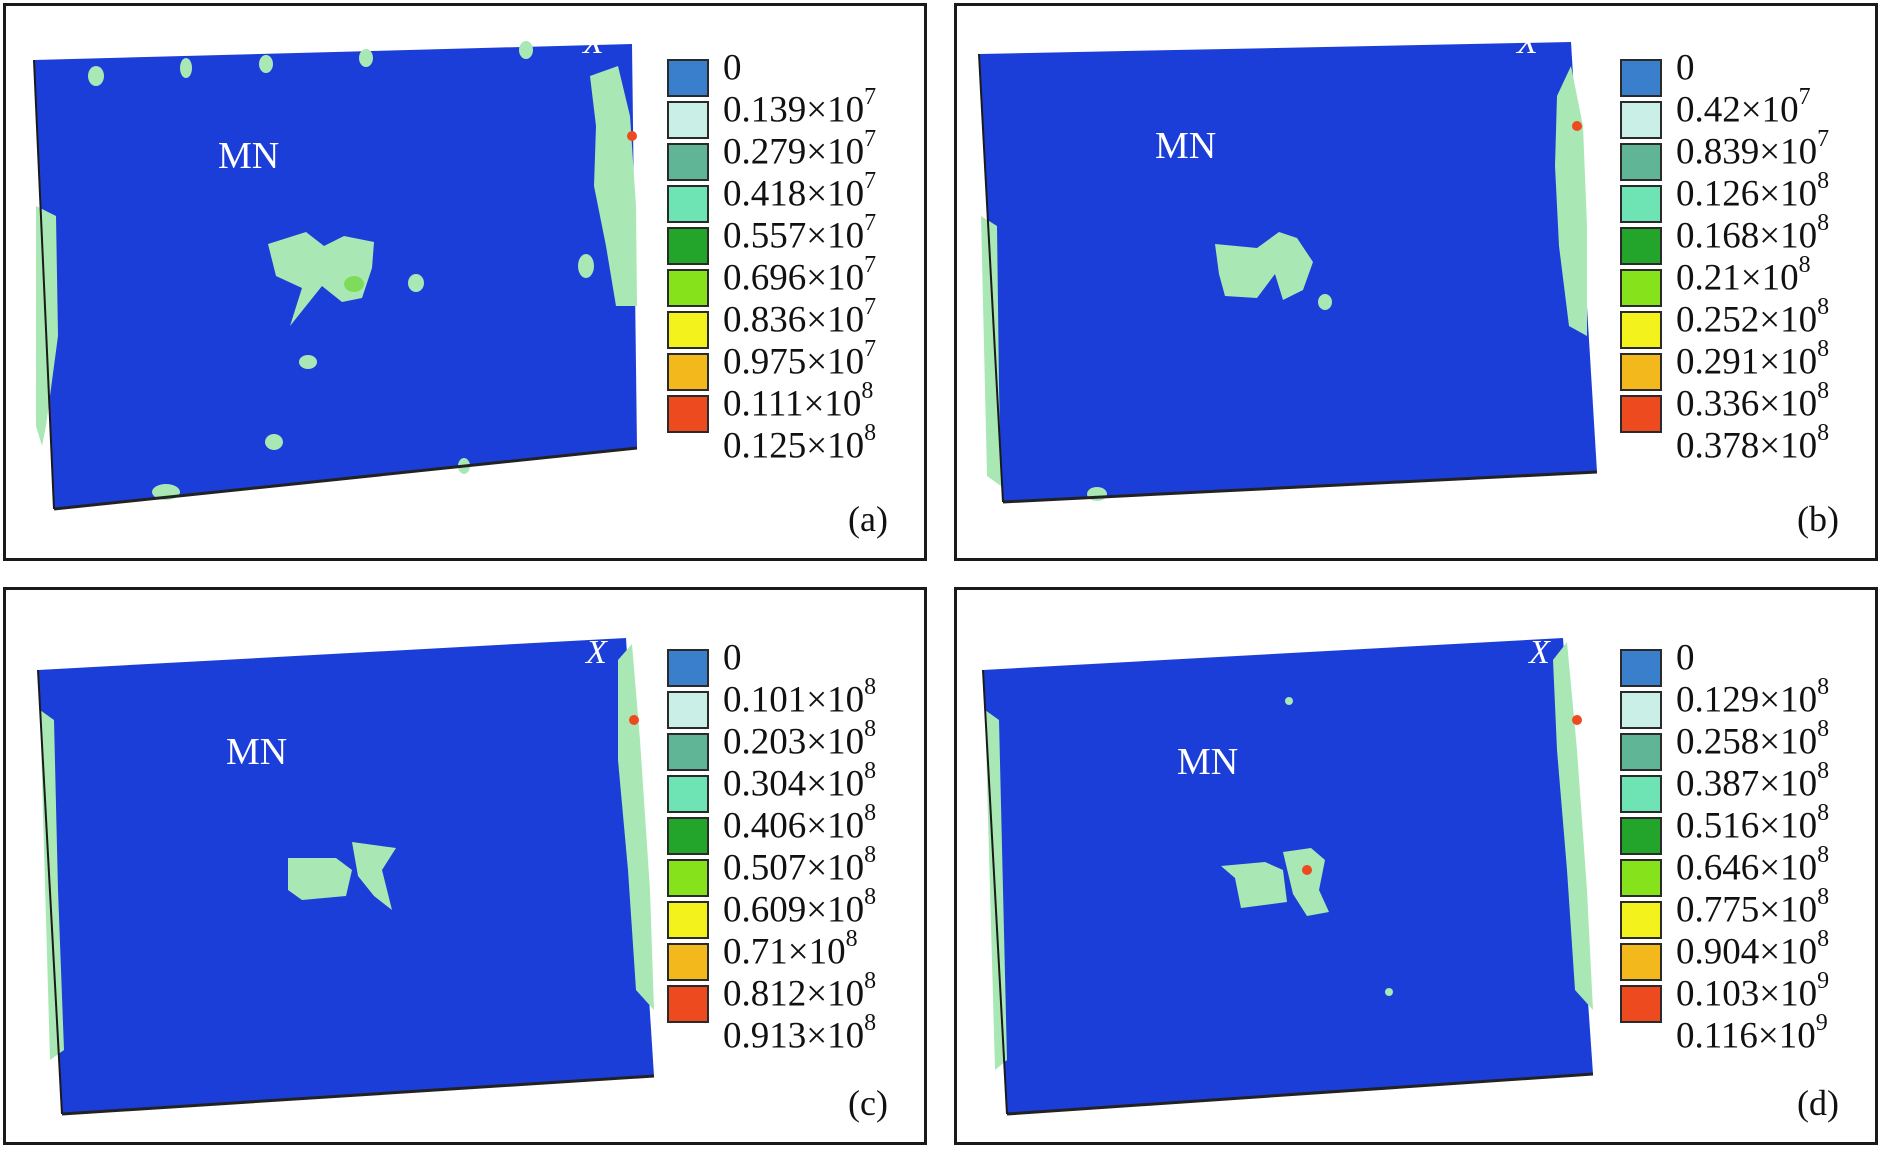  Describe the element at coordinates (1753, 401) in the screenshot. I see `legend-value: 0.336×10⁸` at that location.